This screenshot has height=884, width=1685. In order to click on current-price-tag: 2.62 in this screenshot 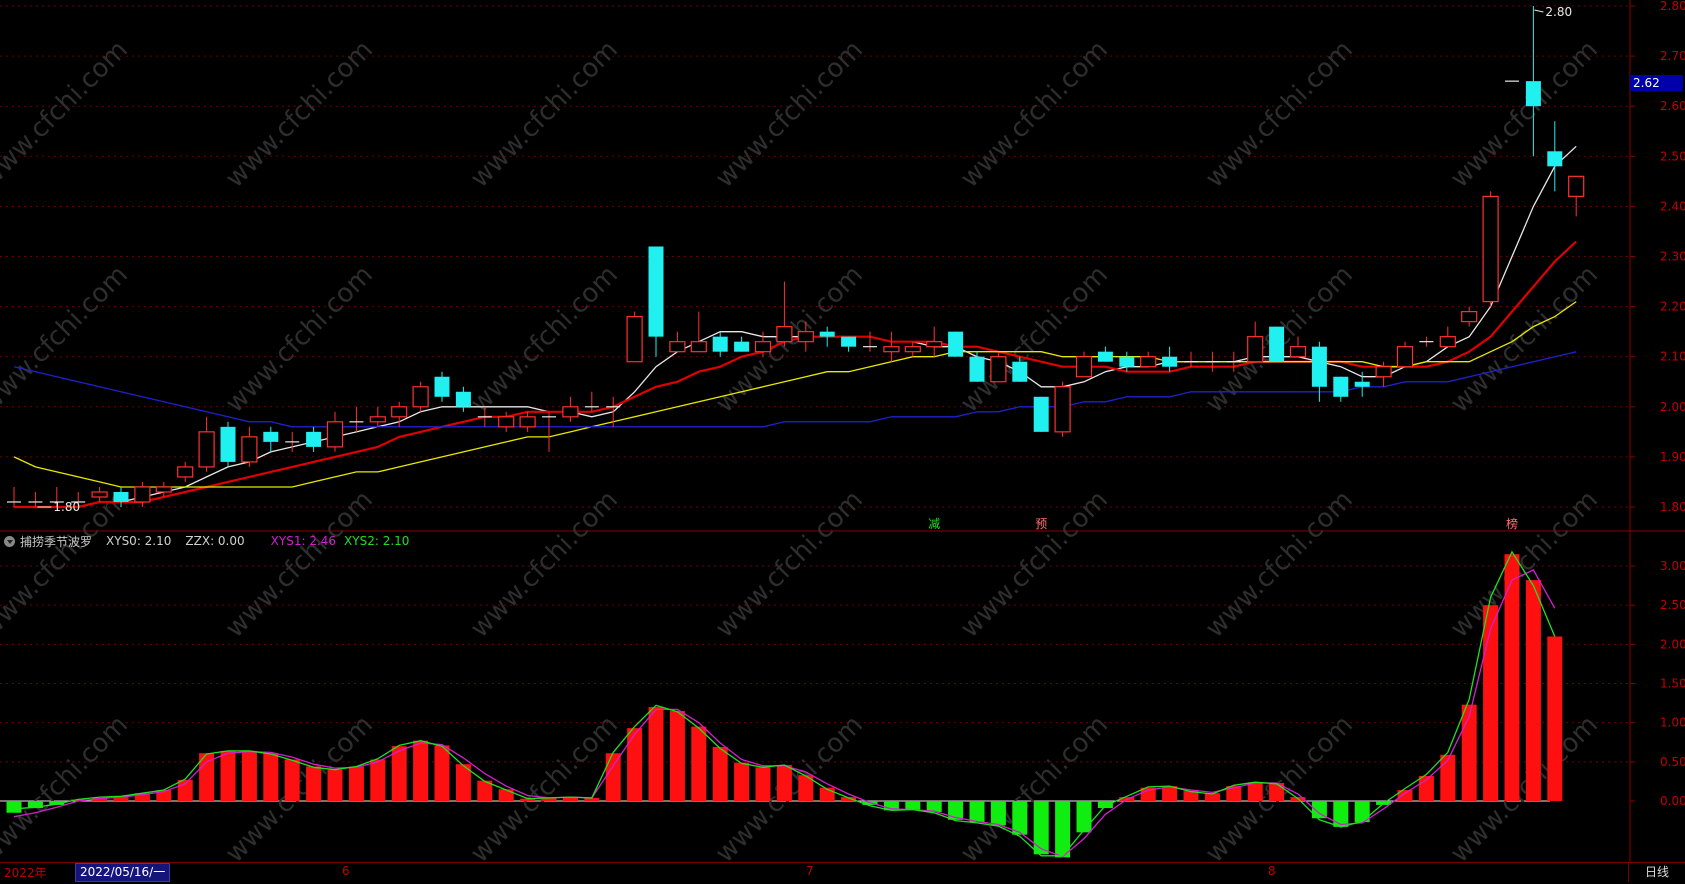, I will do `click(1656, 83)`.